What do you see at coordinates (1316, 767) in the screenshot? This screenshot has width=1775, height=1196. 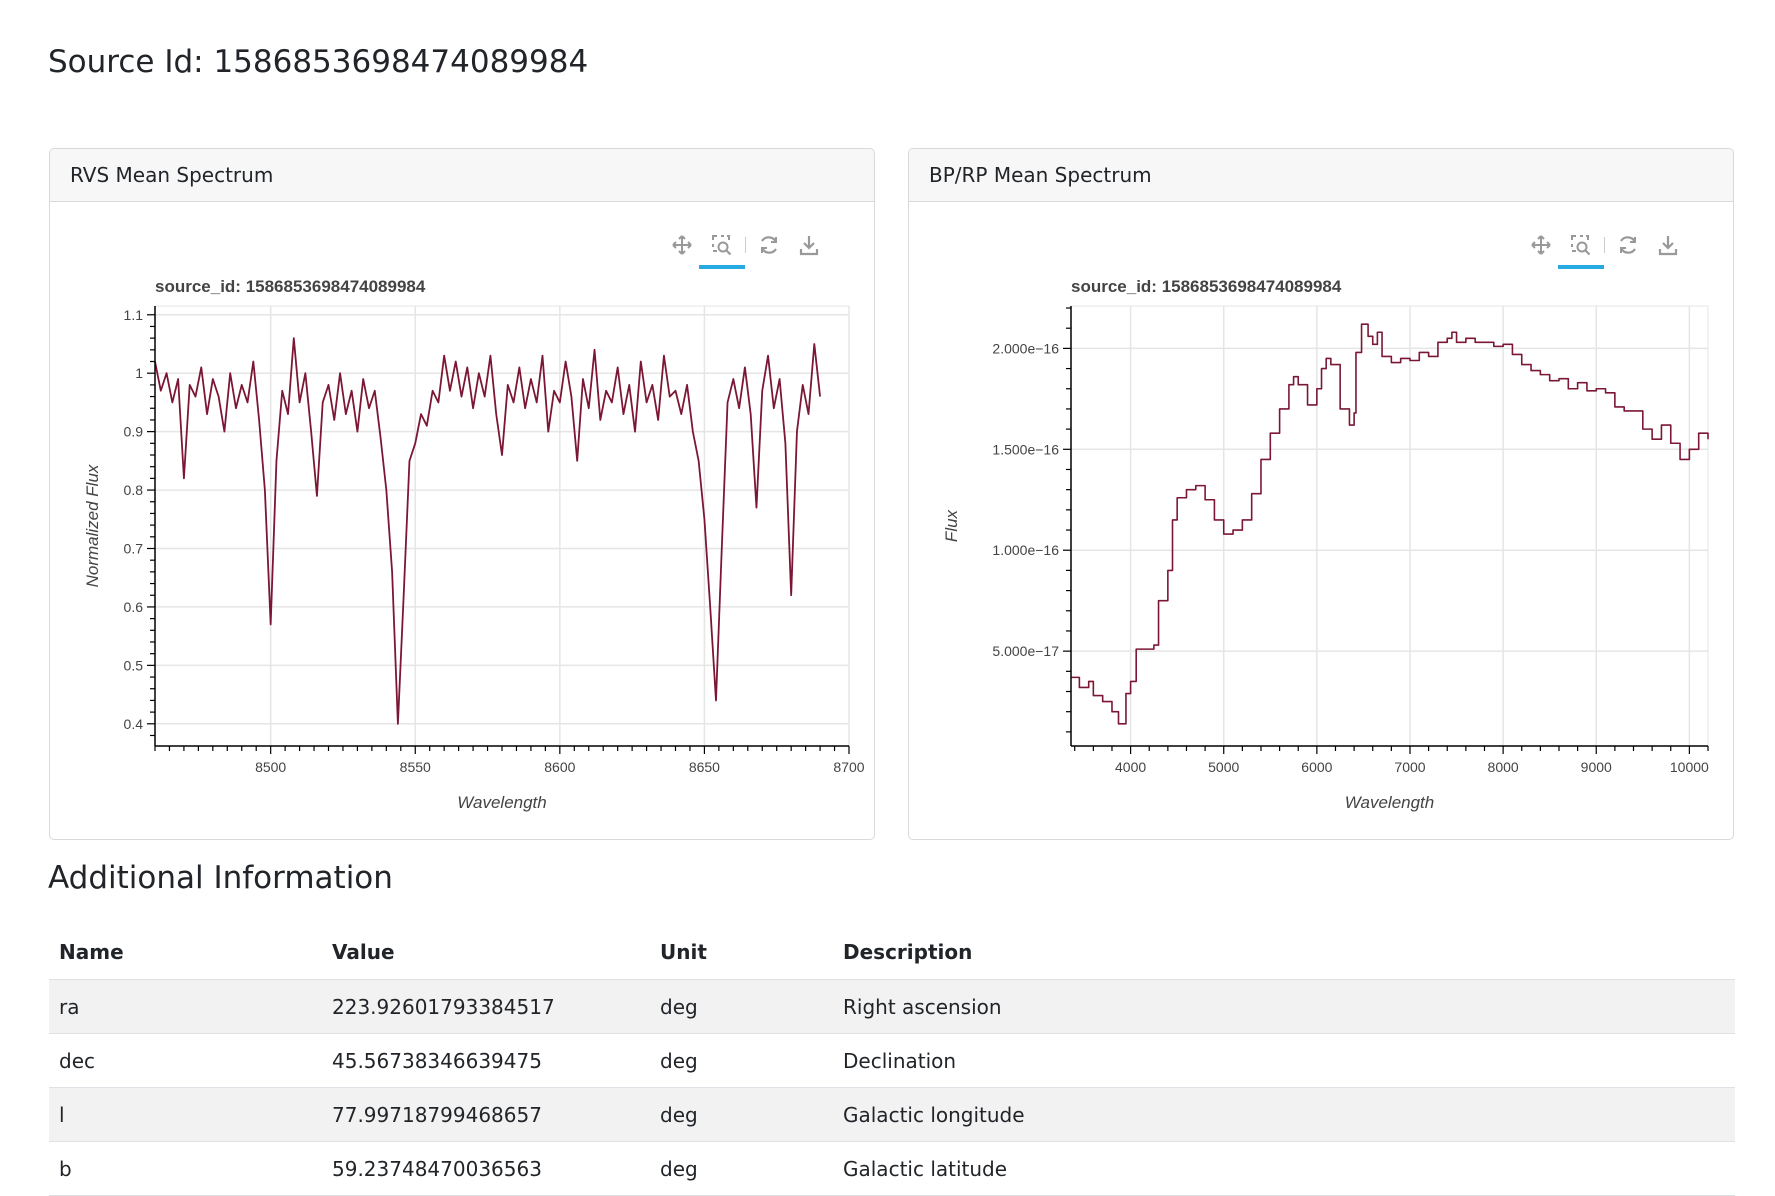 I see `x-tick-label: 6000` at bounding box center [1316, 767].